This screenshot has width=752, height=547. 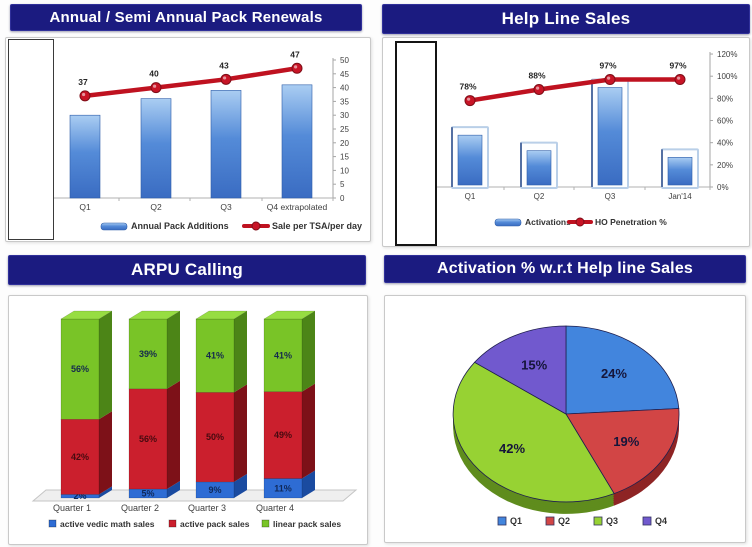 What do you see at coordinates (317, 226) in the screenshot?
I see `svg-text: Sale per TSA/per day` at bounding box center [317, 226].